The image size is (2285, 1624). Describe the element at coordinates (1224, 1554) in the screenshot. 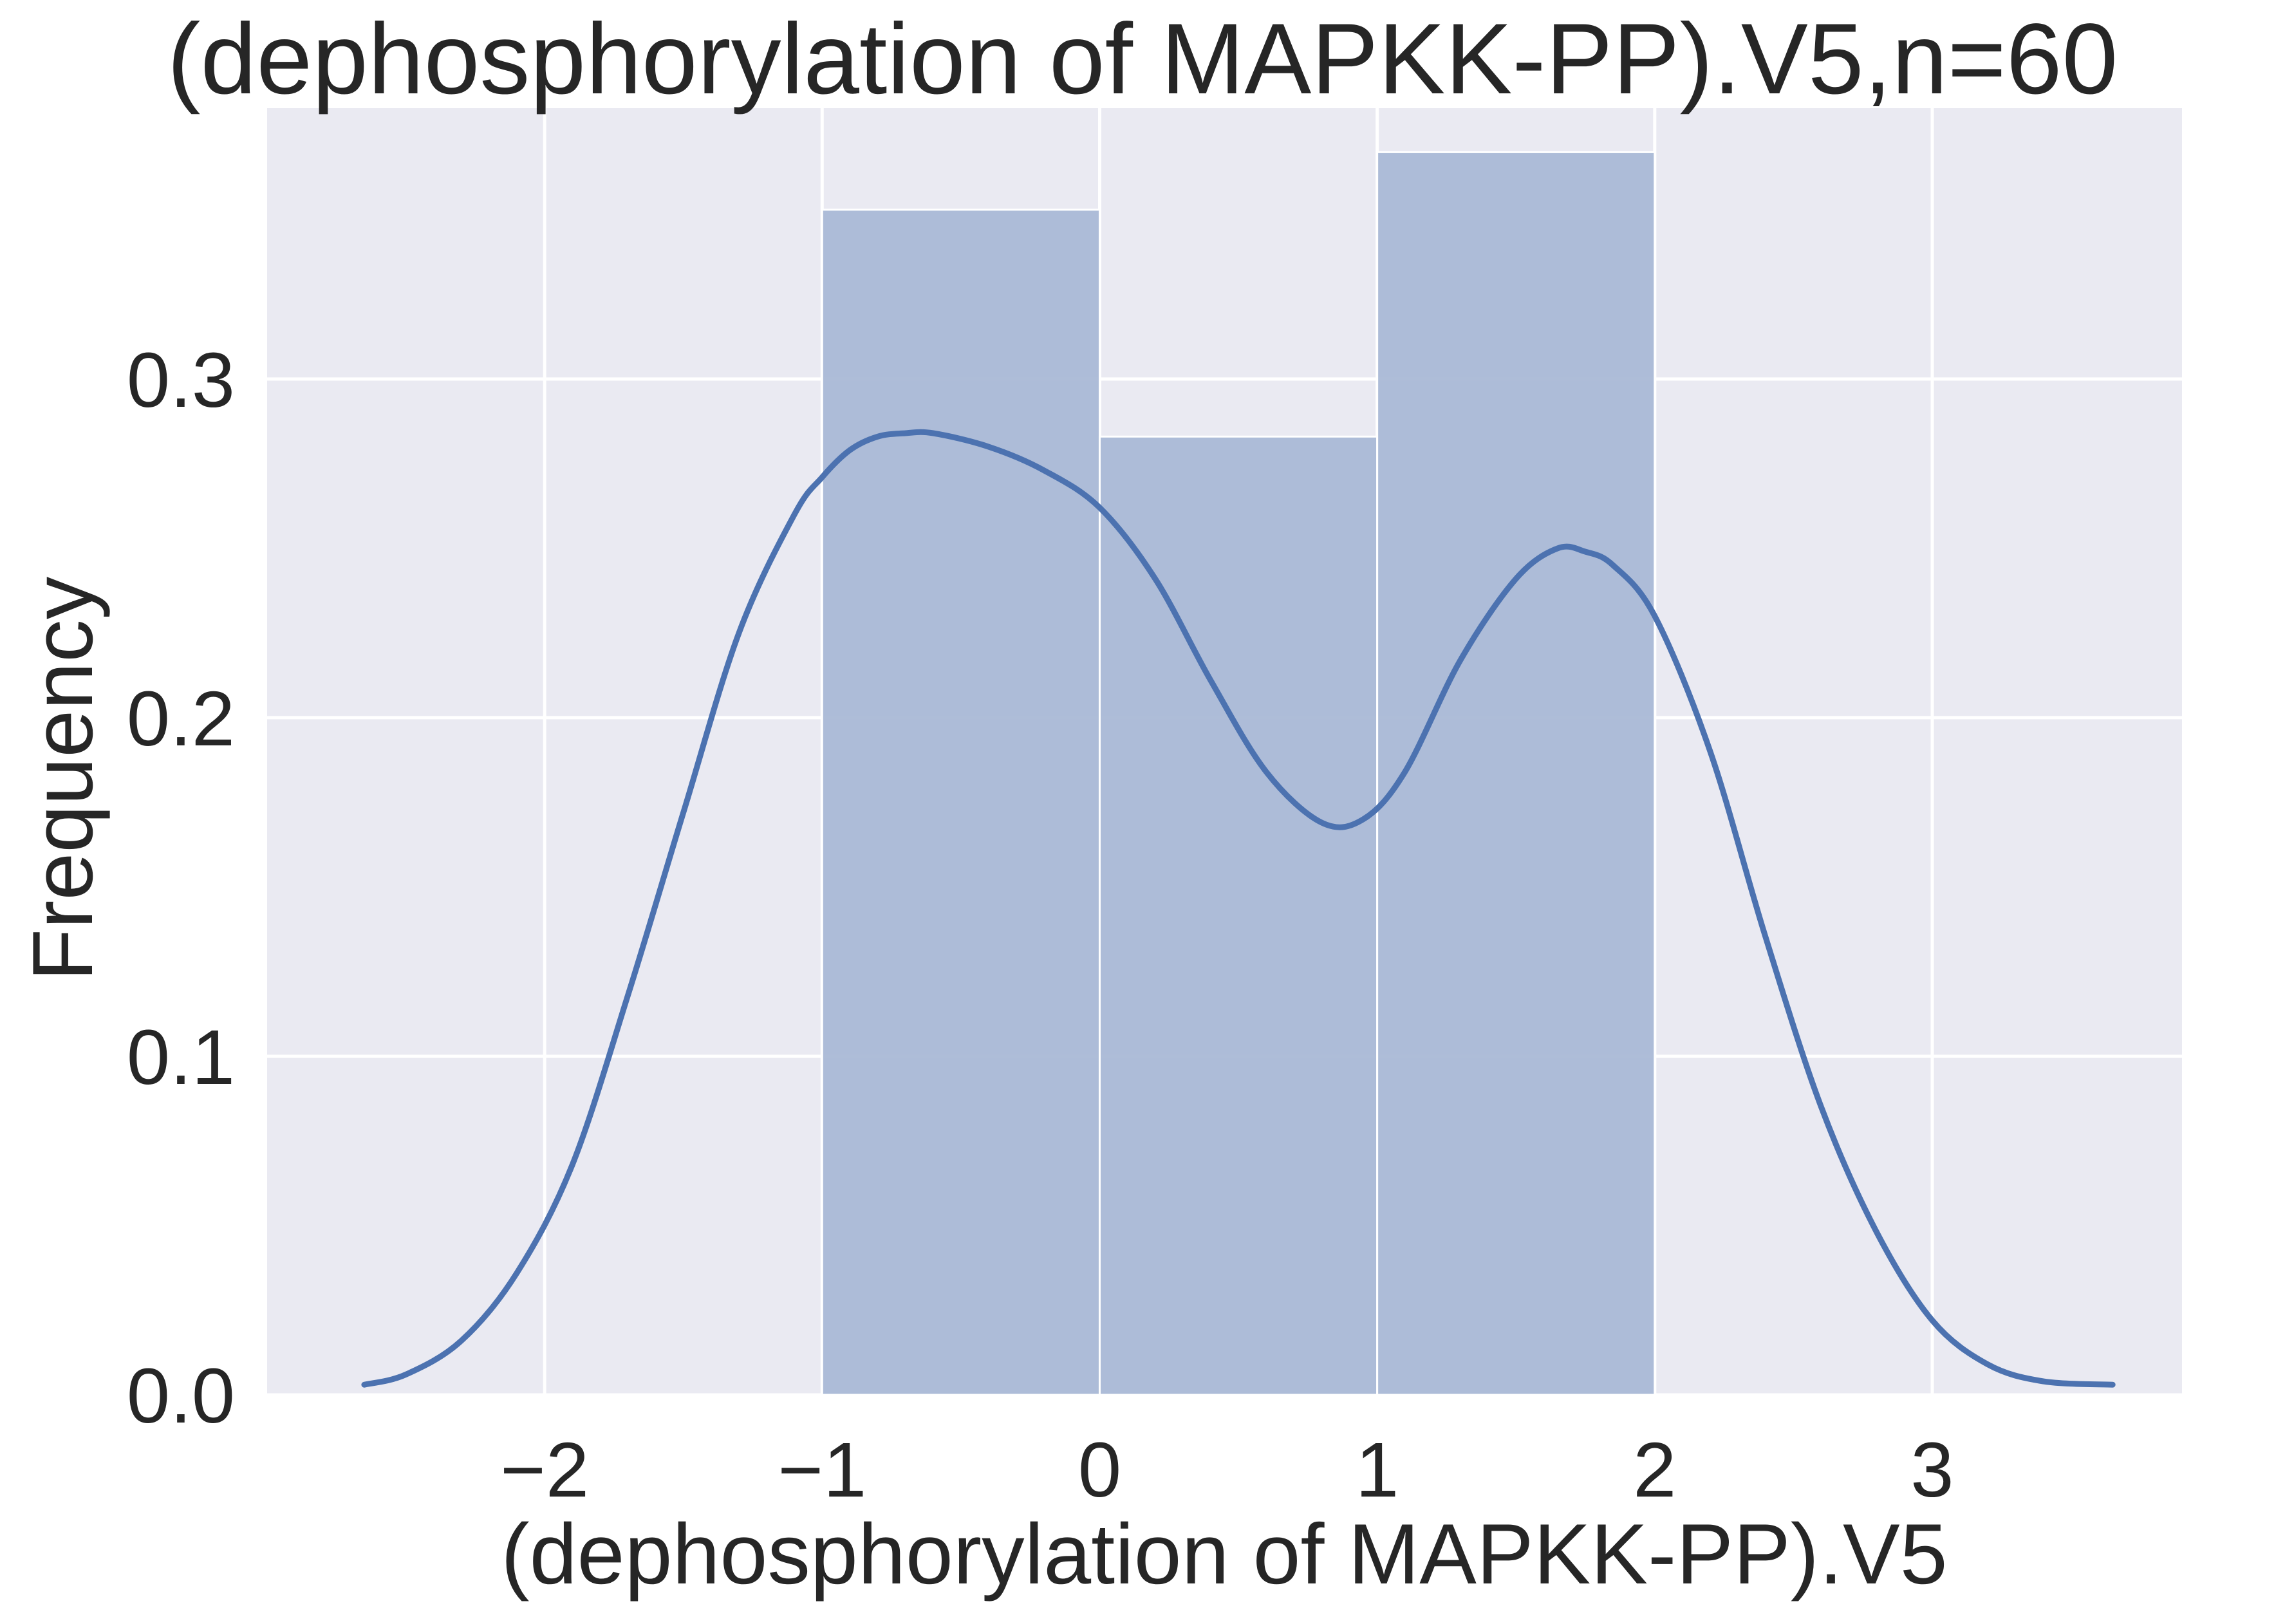

I see `x-axis-label: (dephosphorylation of MAPKK-PP).V5` at that location.